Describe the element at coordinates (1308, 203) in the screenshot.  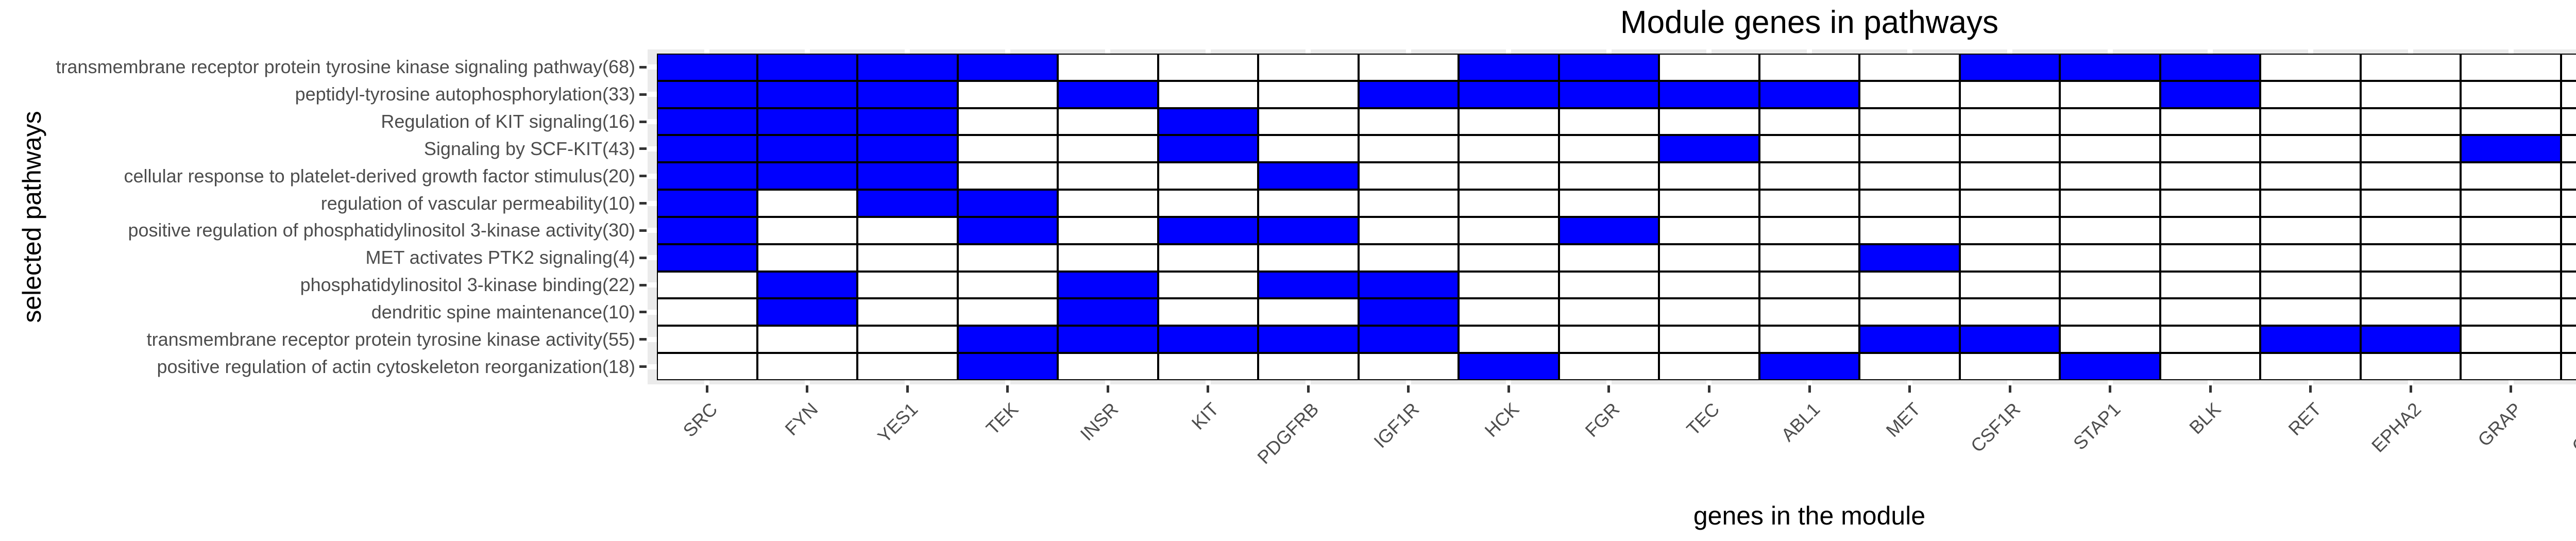
I see `heatmap-cell-PDGFRB-r6` at that location.